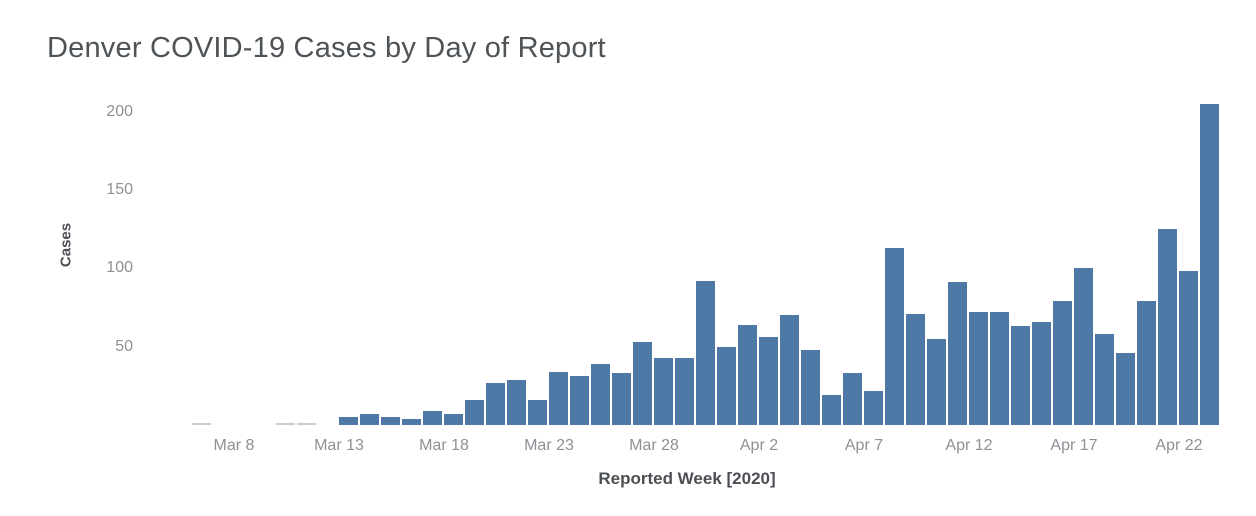  What do you see at coordinates (759, 445) in the screenshot?
I see `x-tick-label: Apr 2` at bounding box center [759, 445].